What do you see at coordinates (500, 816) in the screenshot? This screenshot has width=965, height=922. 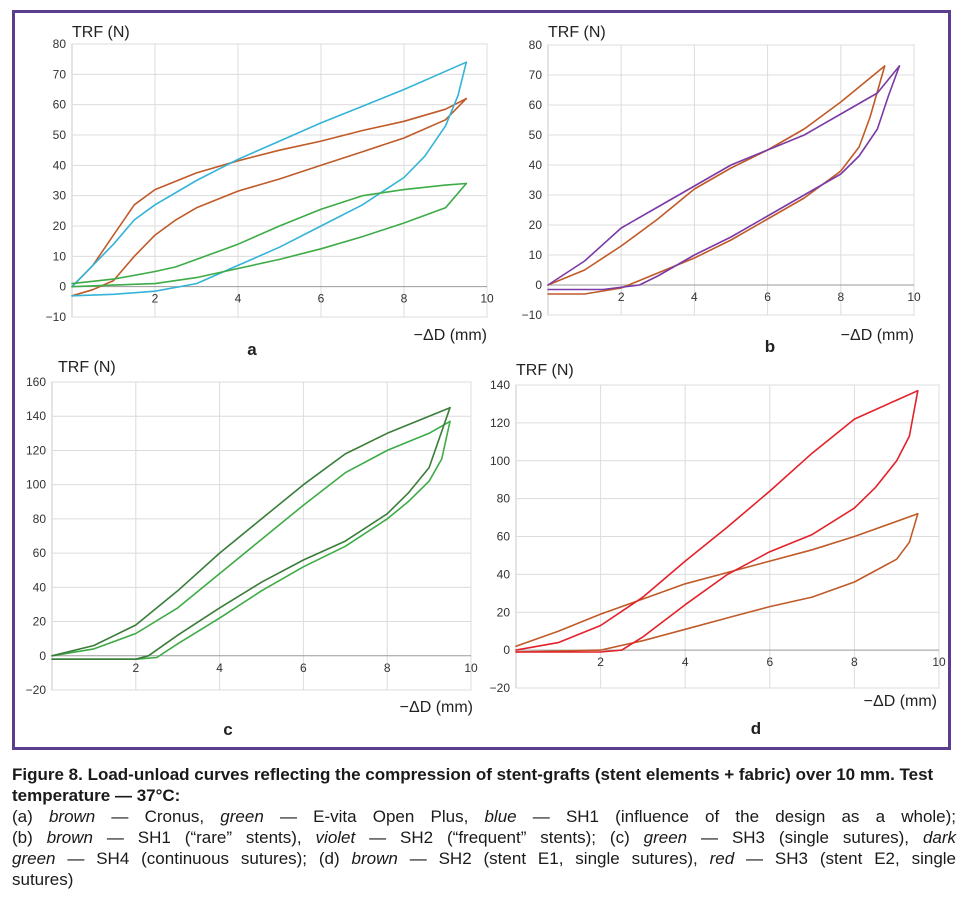 I see `caption-run: blue` at bounding box center [500, 816].